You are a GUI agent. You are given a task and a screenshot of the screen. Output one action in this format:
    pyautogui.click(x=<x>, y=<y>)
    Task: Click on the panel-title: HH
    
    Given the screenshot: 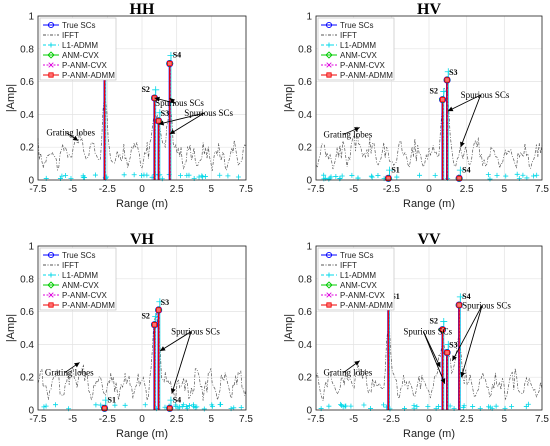 What is the action you would take?
    pyautogui.click(x=142, y=9)
    